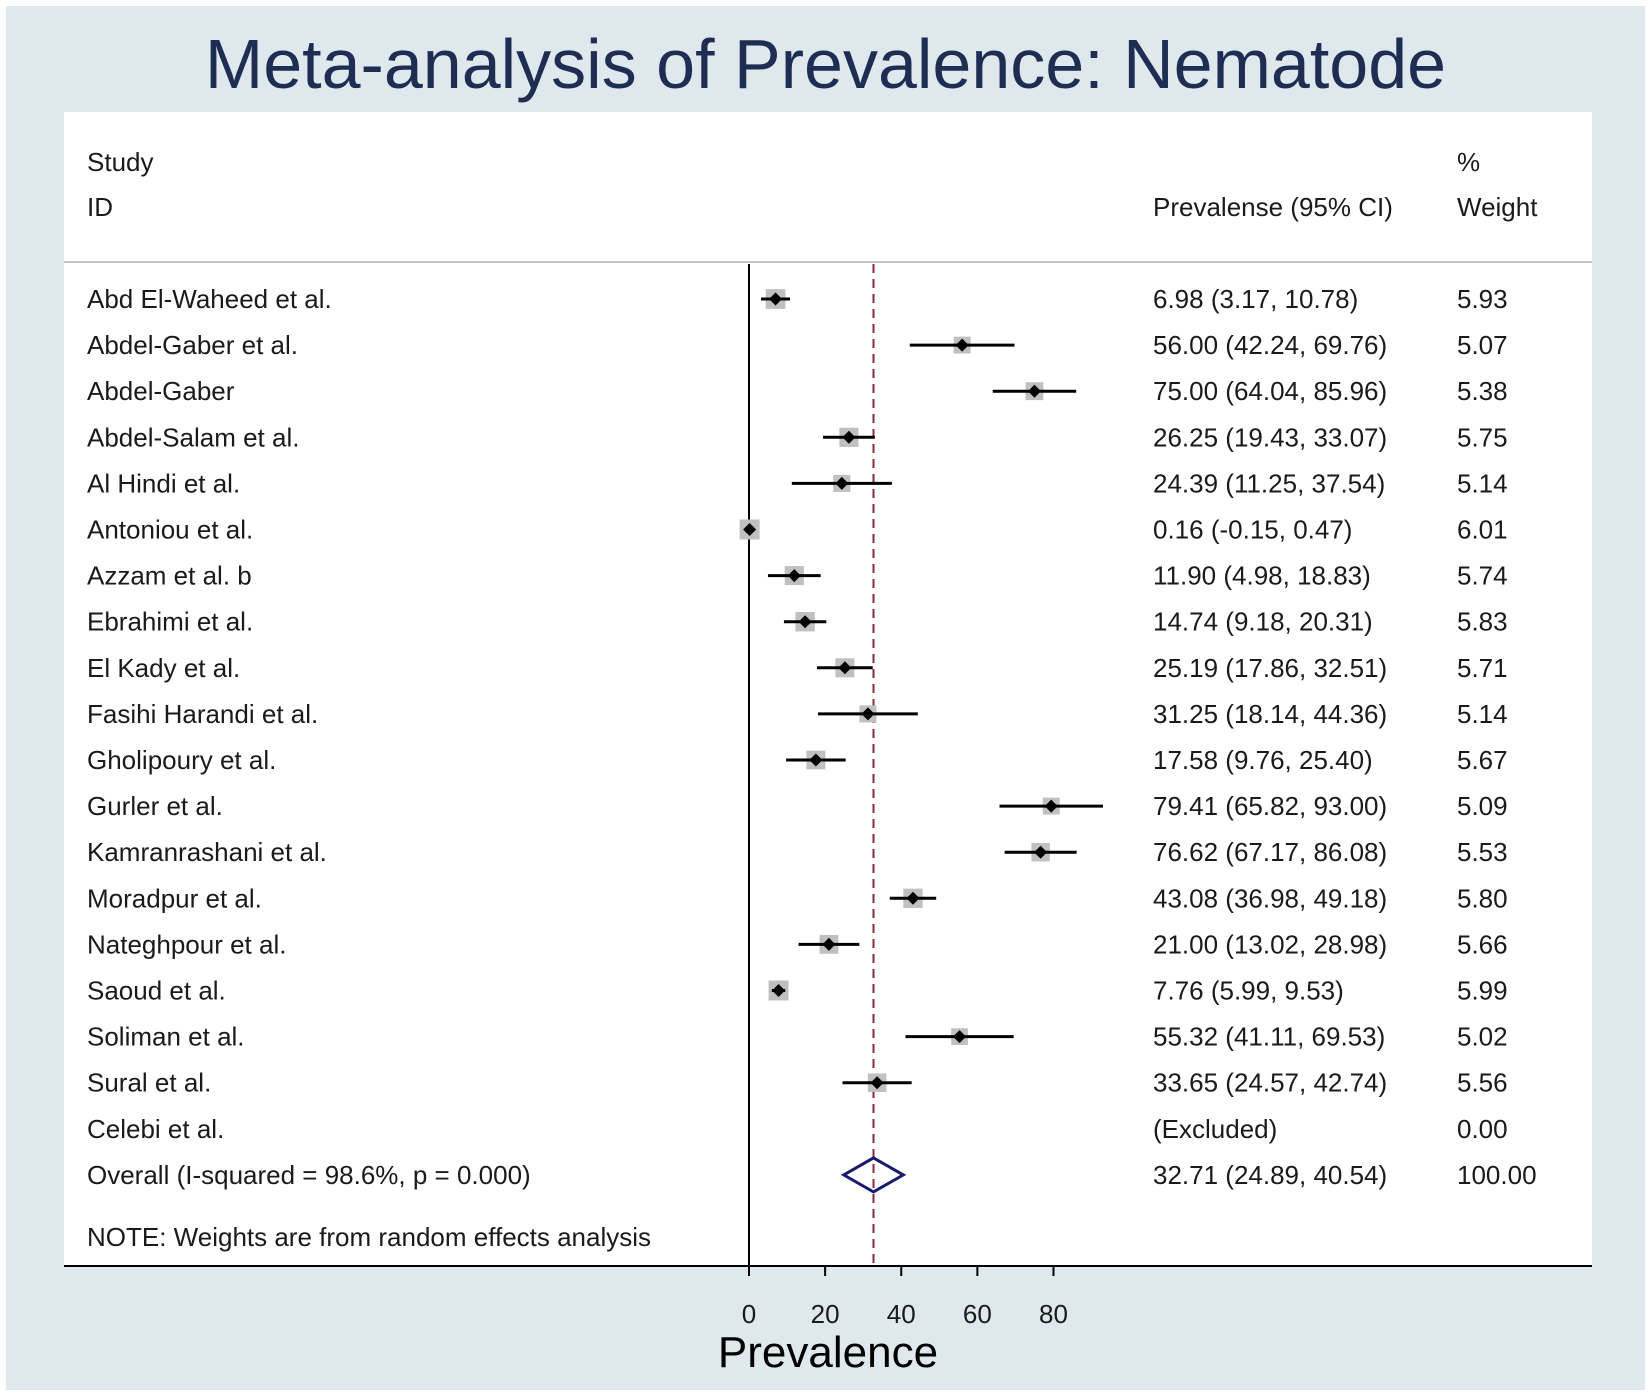 The image size is (1651, 1396). I want to click on study-weight-text: 5.71, so click(1482, 668).